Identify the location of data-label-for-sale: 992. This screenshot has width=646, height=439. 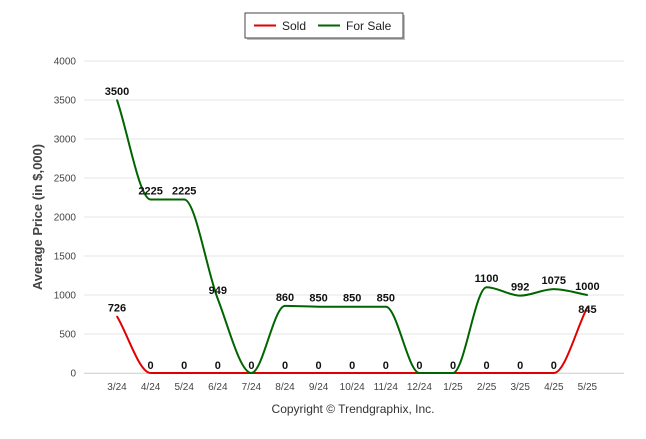
(520, 288).